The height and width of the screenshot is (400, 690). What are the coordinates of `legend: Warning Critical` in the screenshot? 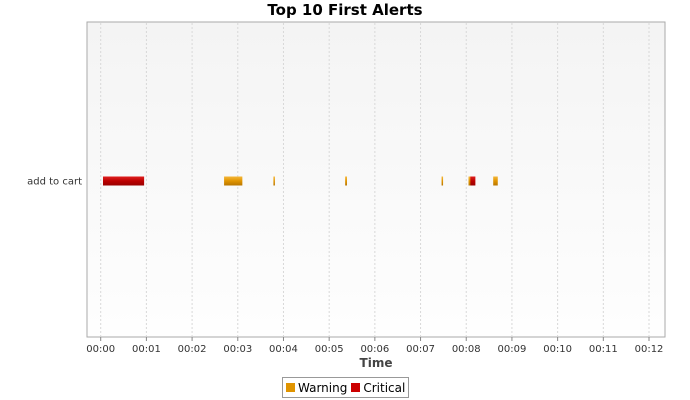 It's located at (346, 387).